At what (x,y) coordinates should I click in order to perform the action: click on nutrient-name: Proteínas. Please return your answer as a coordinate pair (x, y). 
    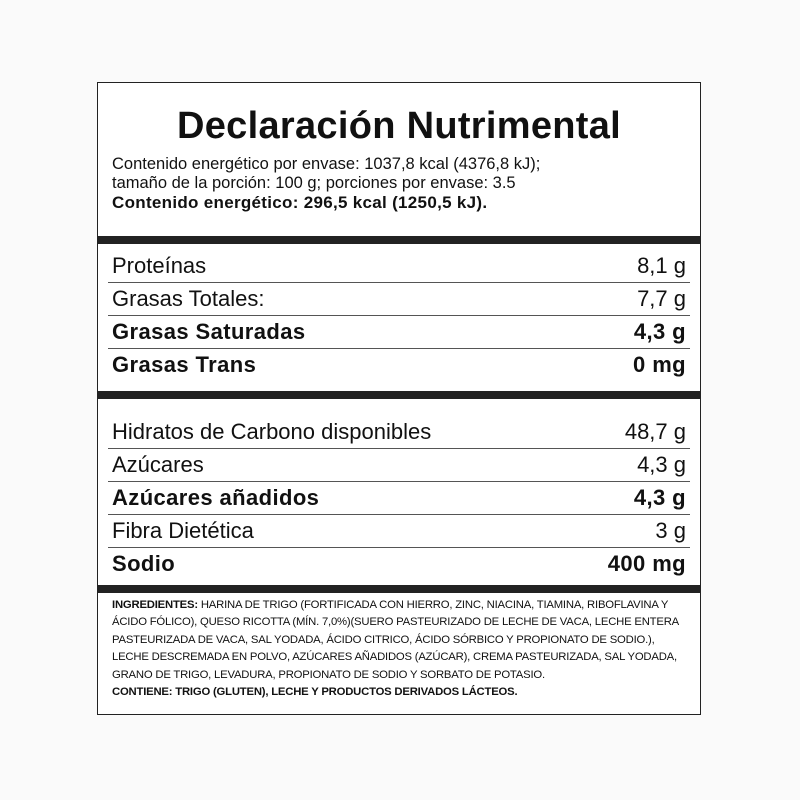
    Looking at the image, I should click on (159, 265).